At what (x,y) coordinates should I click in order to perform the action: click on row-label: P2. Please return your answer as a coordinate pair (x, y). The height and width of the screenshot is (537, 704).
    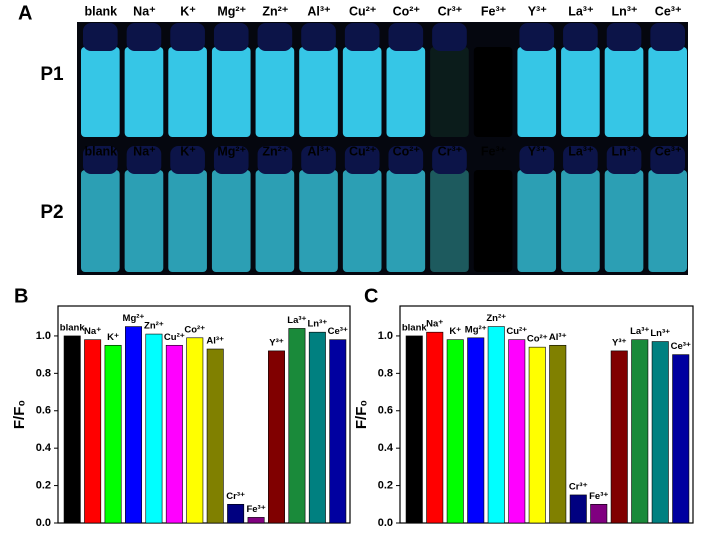
    Looking at the image, I should click on (51, 212).